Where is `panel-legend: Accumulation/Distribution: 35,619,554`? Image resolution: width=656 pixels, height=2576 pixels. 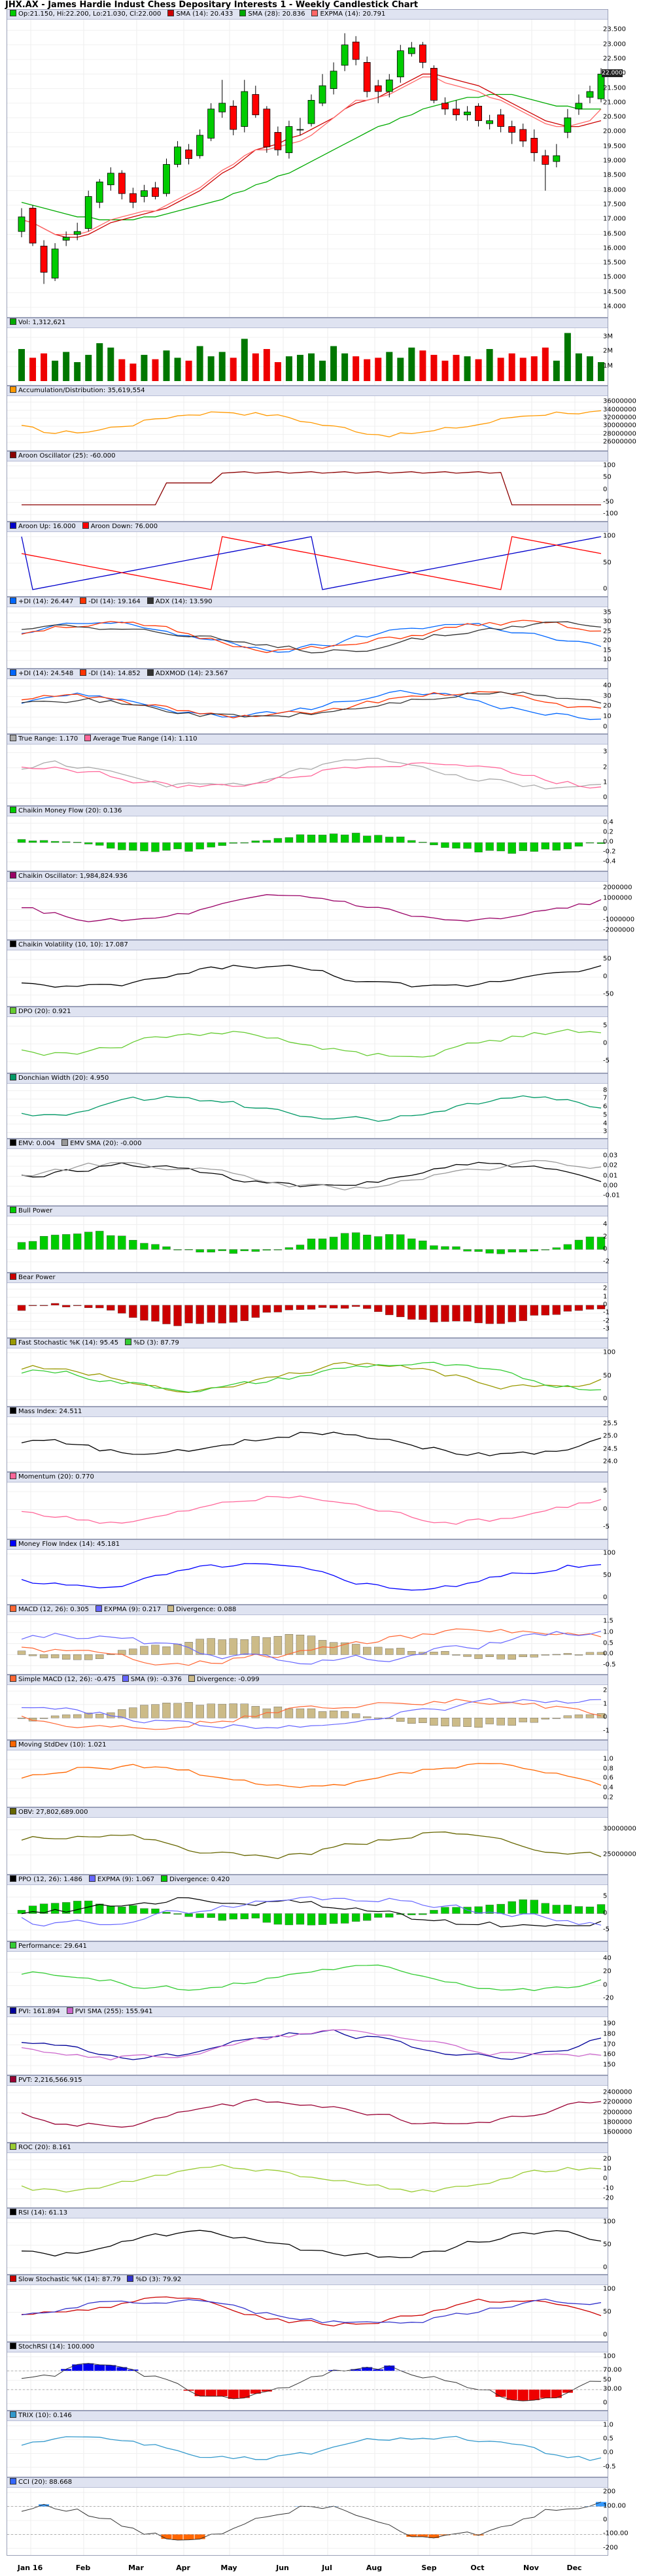 panel-legend: Accumulation/Distribution: 35,619,554 is located at coordinates (307, 391).